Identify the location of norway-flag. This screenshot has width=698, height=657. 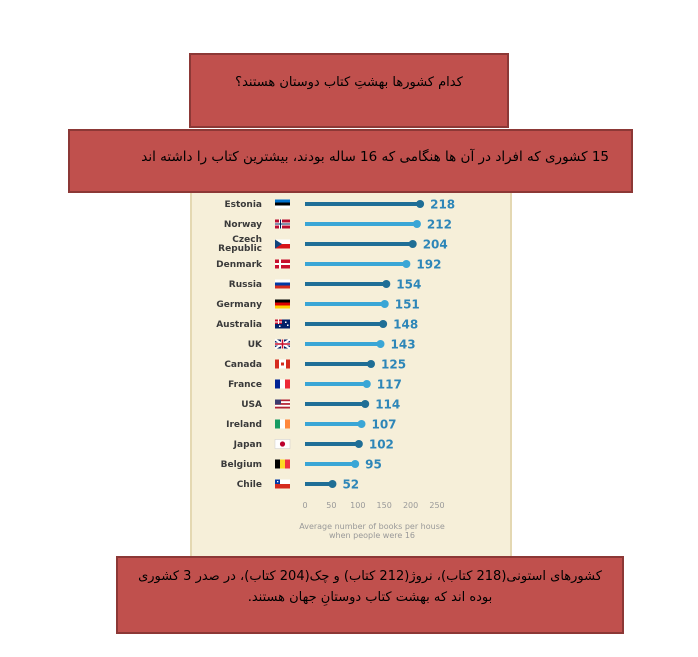
(282, 224).